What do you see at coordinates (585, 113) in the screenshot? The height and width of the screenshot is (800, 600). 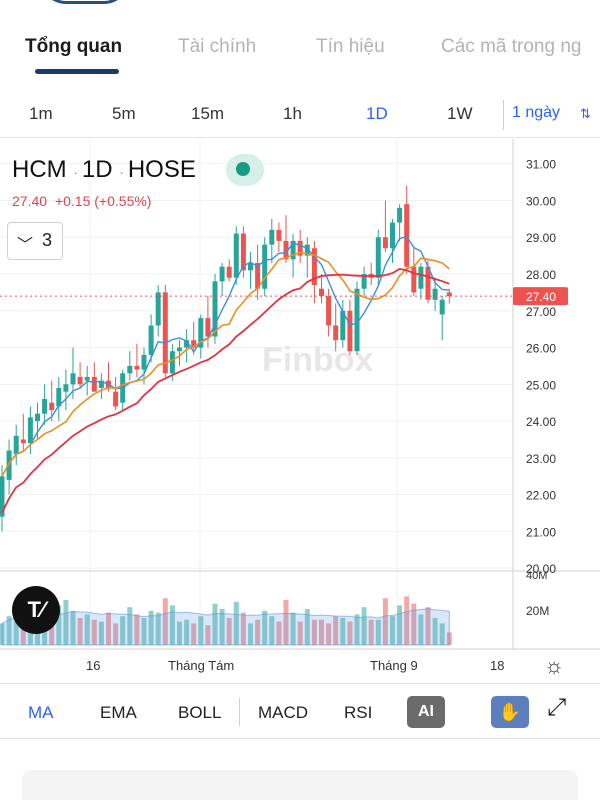 I see `chevron-updown-icon: ⇅` at bounding box center [585, 113].